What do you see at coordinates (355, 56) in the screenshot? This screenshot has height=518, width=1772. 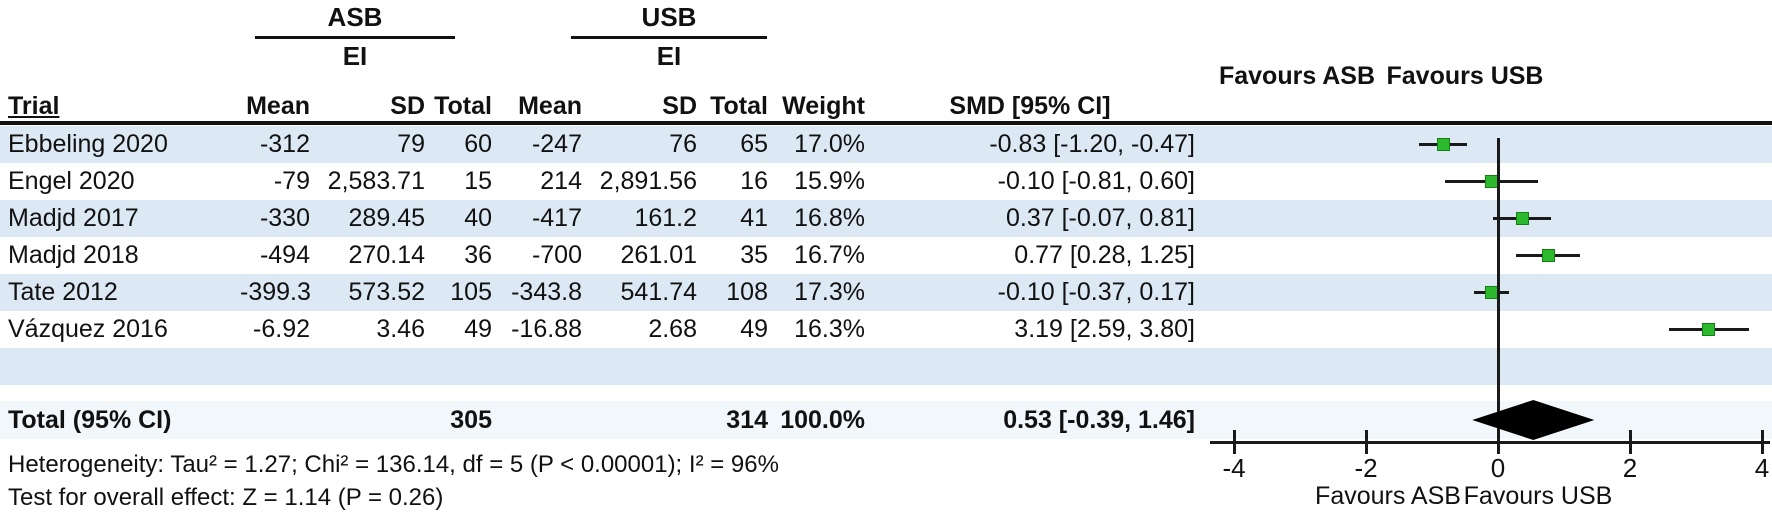 I see `group-asb-sublabel: EI` at bounding box center [355, 56].